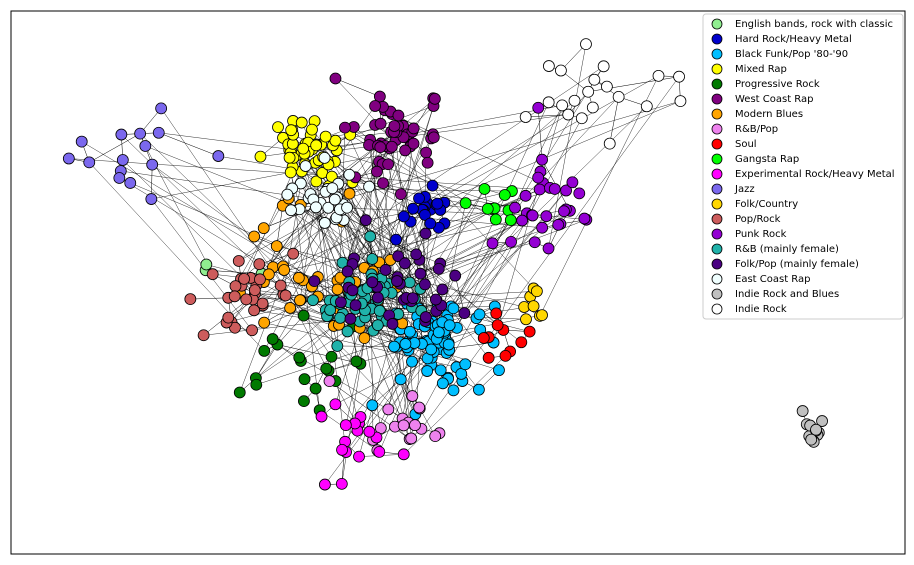 This screenshot has height=565, width=914. I want to click on legend-label: Black Funk/Pop '80-'90, so click(791, 54).